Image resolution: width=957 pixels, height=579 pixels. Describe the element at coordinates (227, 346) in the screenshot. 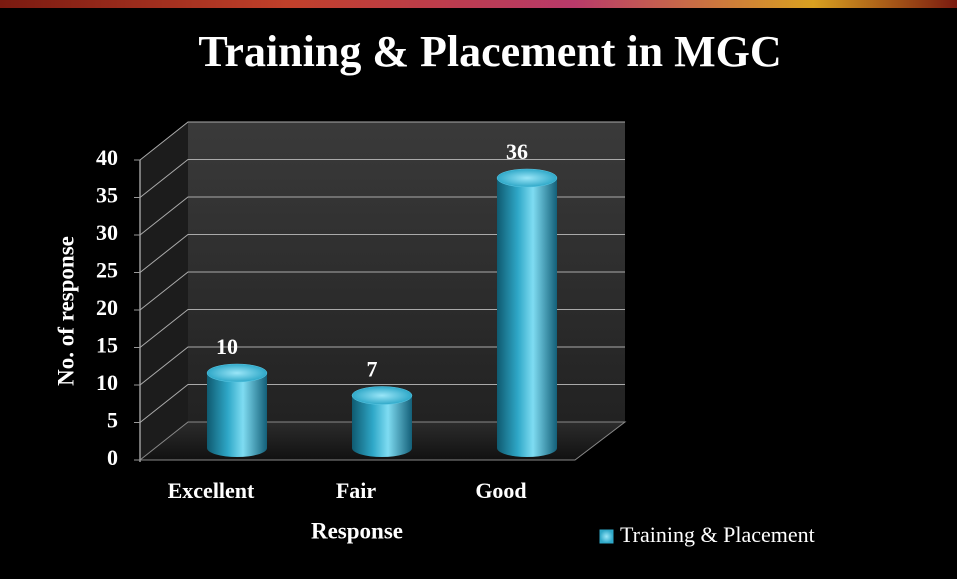

I see `data-label: 10` at that location.